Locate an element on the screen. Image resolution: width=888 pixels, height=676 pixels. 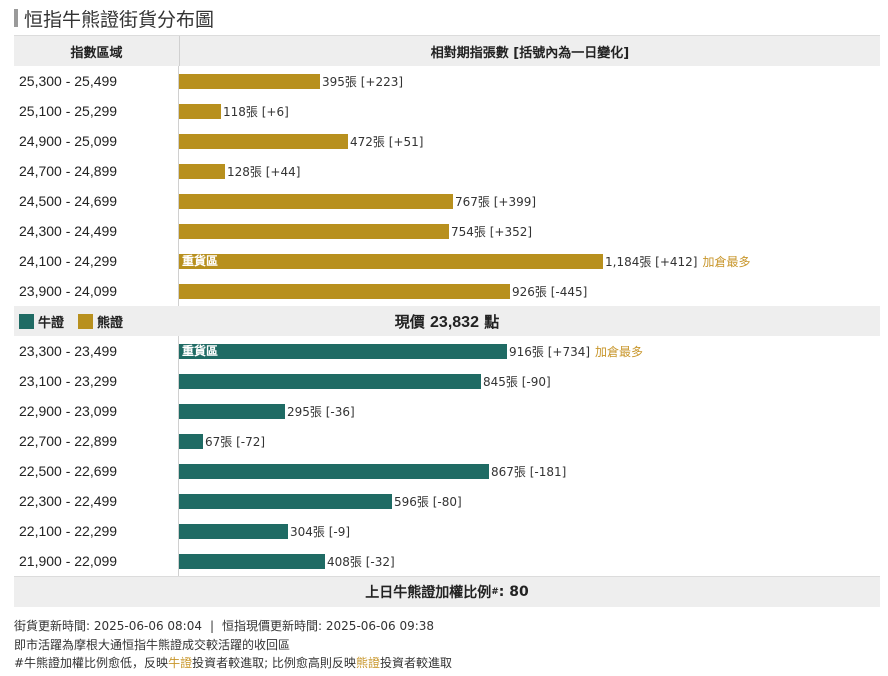
heavy-zone-label: 重貨區 is located at coordinates (200, 260).